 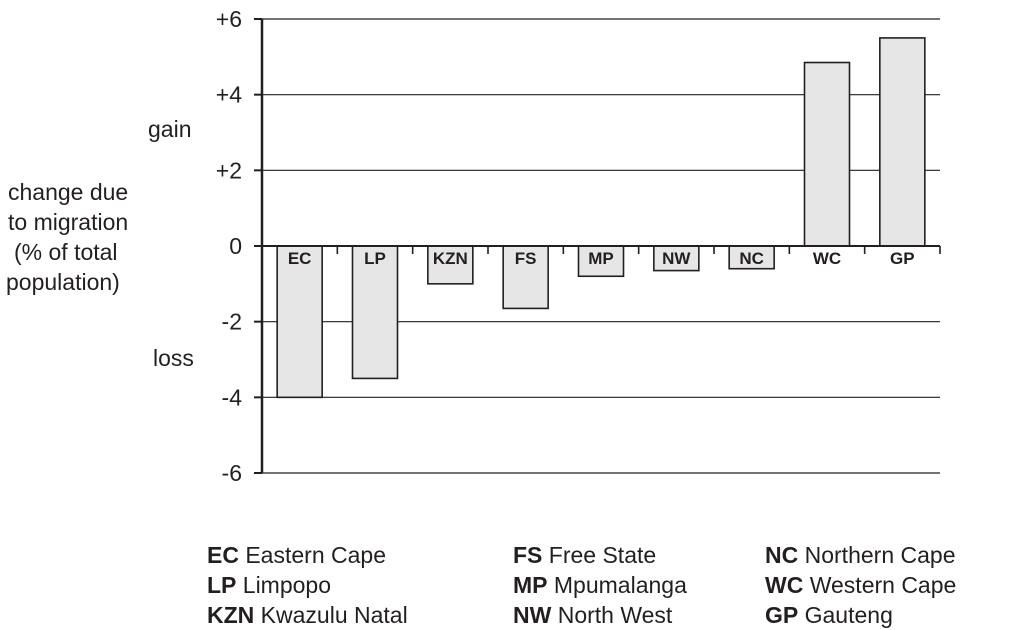 What do you see at coordinates (450, 258) in the screenshot?
I see `category-label: KZN` at bounding box center [450, 258].